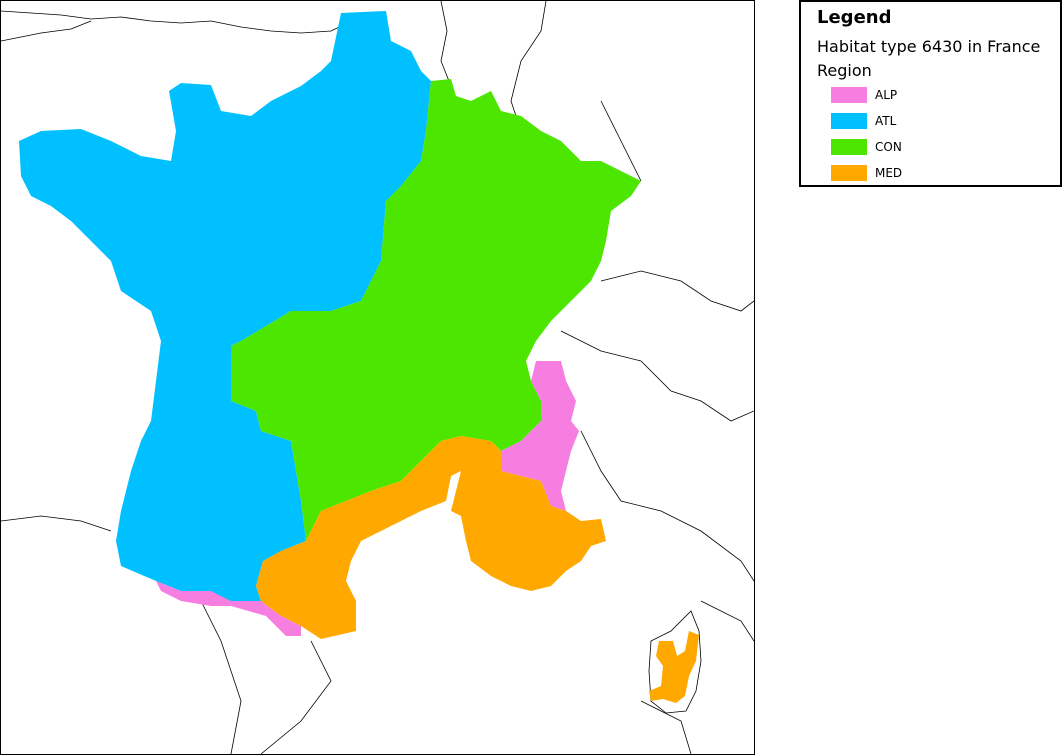 This screenshot has width=1064, height=755. What do you see at coordinates (889, 173) in the screenshot?
I see `legend-label-med: MED` at bounding box center [889, 173].